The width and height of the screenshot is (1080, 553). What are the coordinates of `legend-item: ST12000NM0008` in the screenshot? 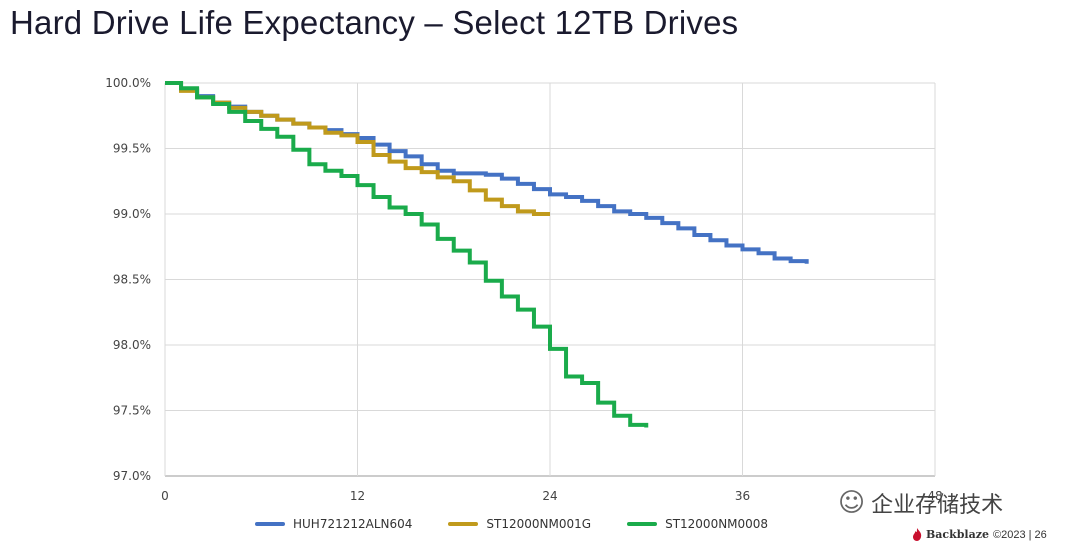 It's located at (697, 524).